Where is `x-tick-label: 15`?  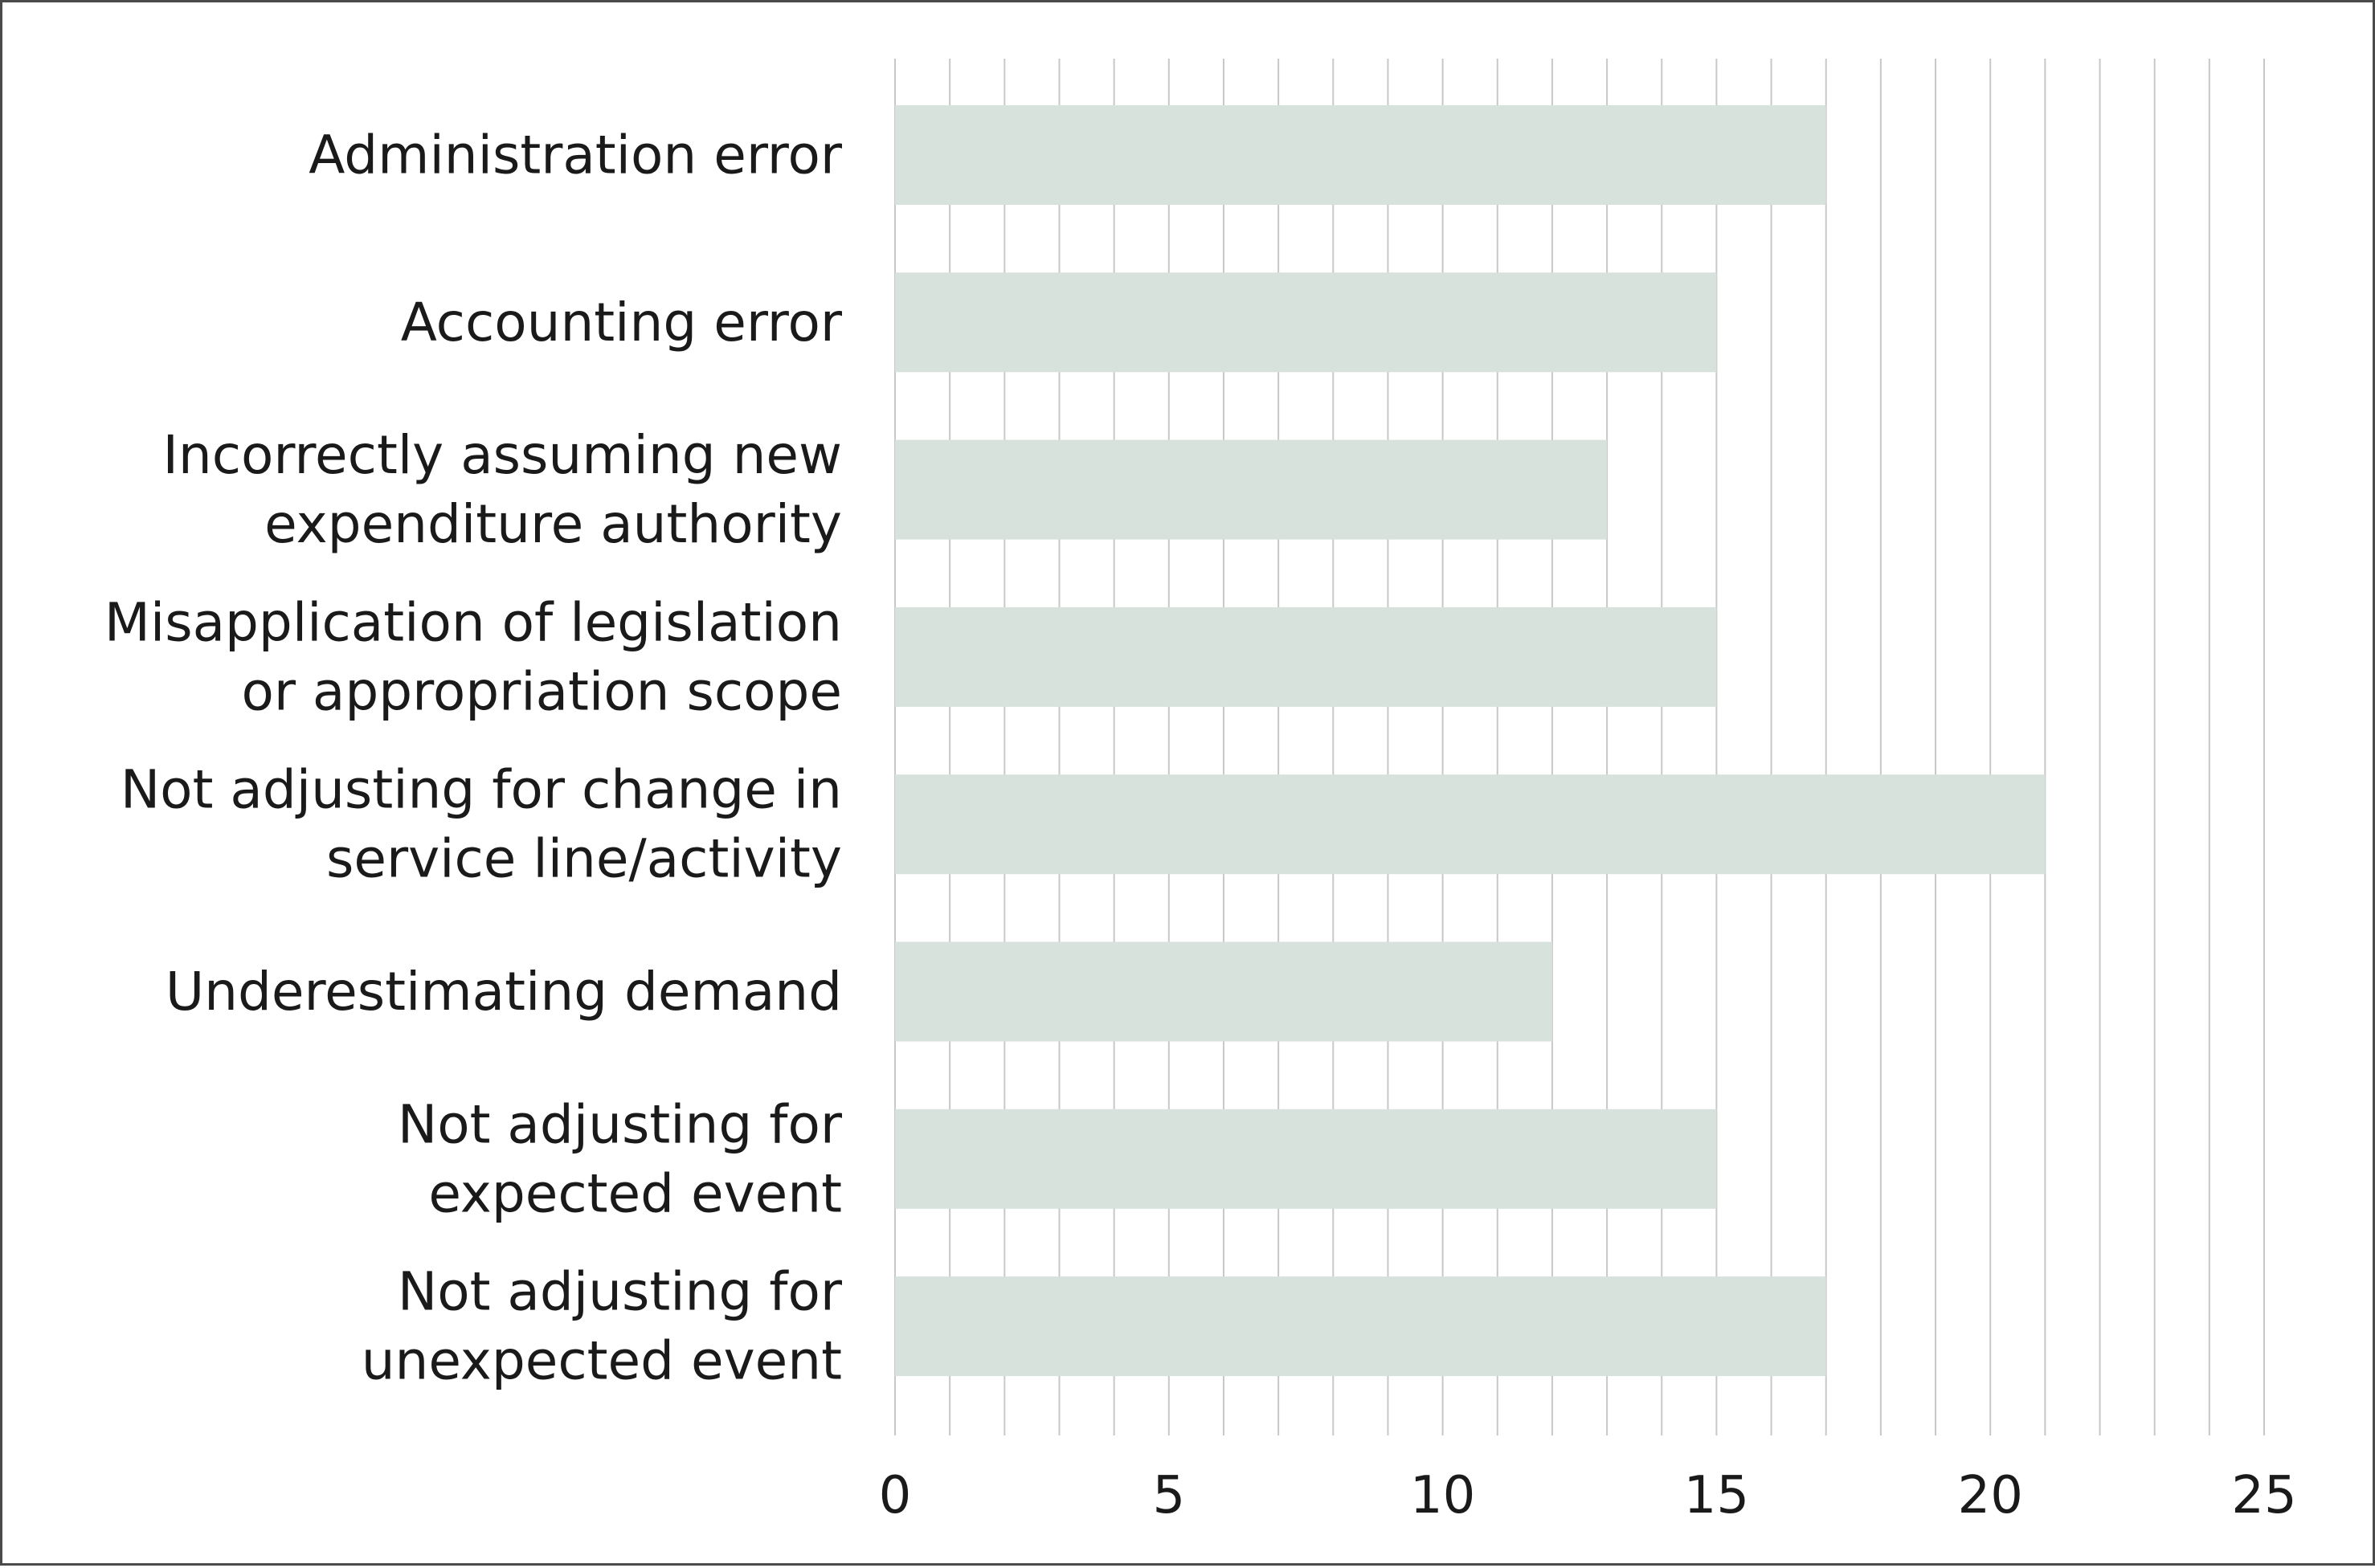
x-tick-label: 15 is located at coordinates (1716, 1496).